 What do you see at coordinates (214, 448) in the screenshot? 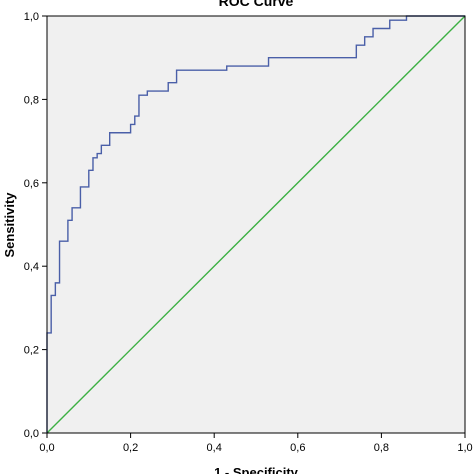
I see `x-tick-label: 0,4` at bounding box center [214, 448].